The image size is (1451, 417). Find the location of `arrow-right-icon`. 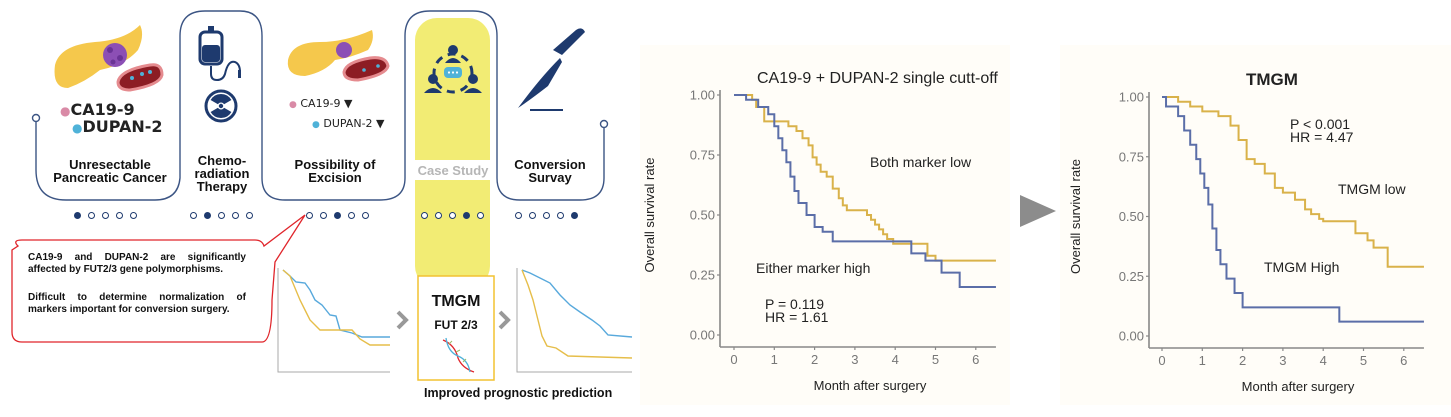

arrow-right-icon is located at coordinates (1038, 211).